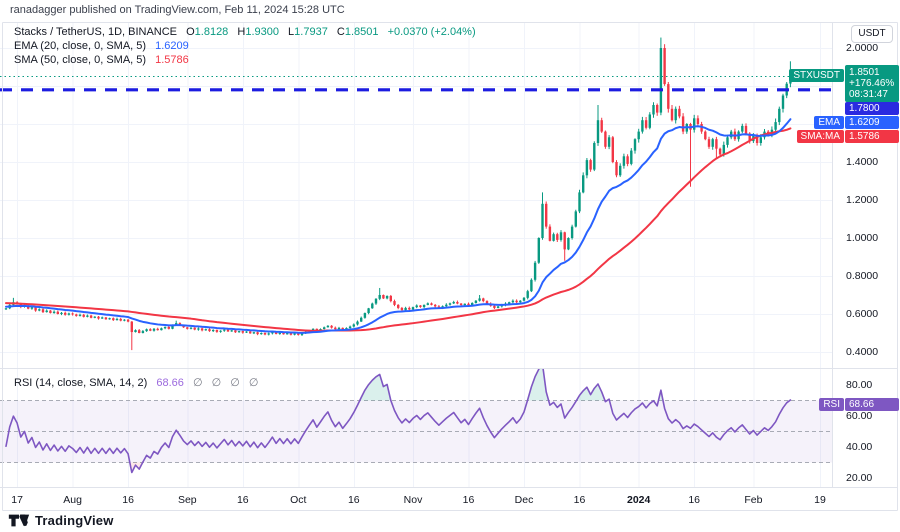 The image size is (900, 532). I want to click on time-label: 19, so click(820, 500).